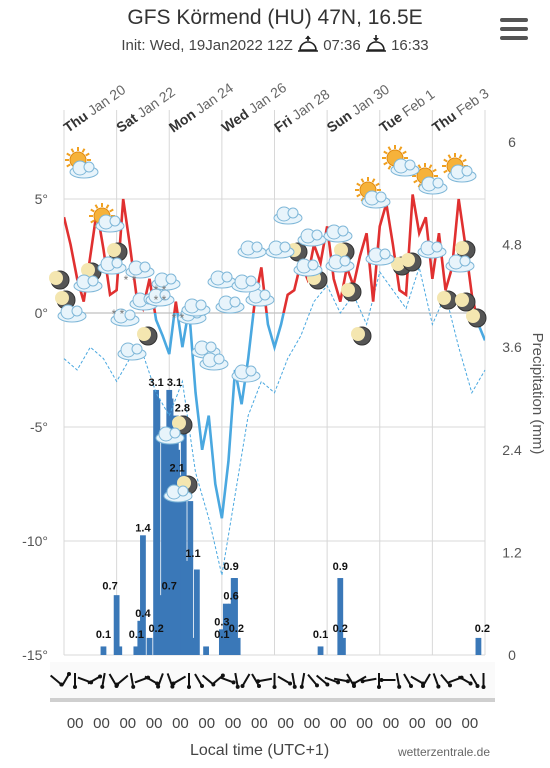 The width and height of the screenshot is (550, 768). Describe the element at coordinates (35, 541) in the screenshot. I see `y-left-tick-label: -10°` at that location.